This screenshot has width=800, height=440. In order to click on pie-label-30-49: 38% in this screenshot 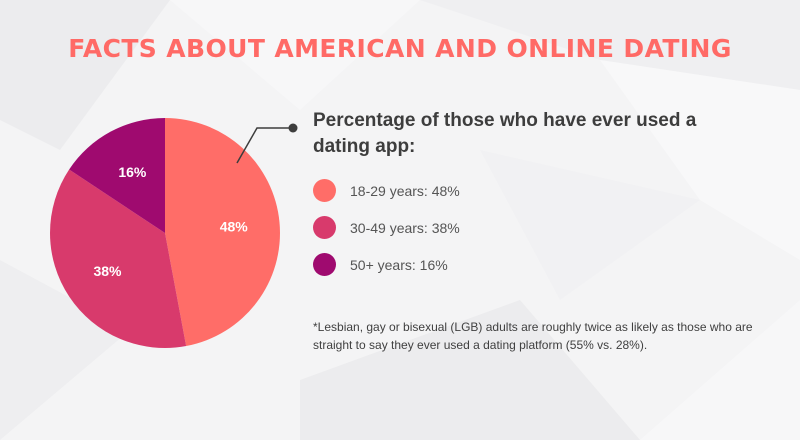, I will do `click(107, 271)`.